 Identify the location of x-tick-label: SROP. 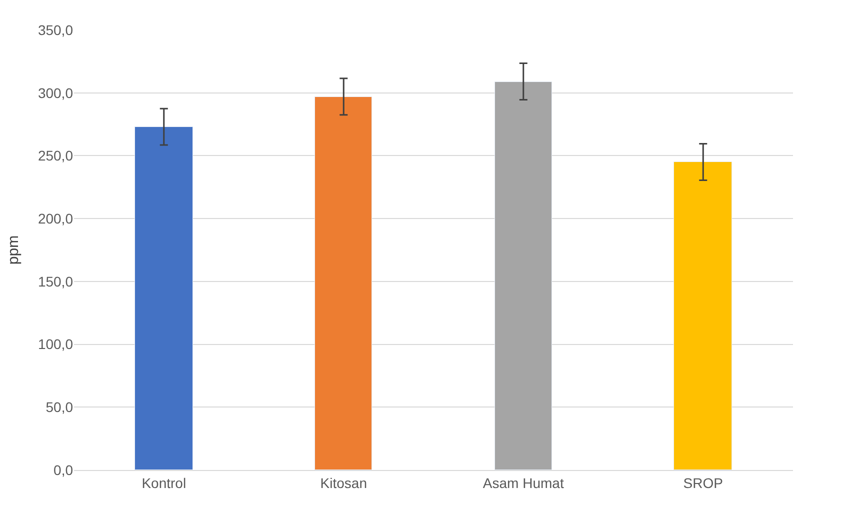
(703, 482).